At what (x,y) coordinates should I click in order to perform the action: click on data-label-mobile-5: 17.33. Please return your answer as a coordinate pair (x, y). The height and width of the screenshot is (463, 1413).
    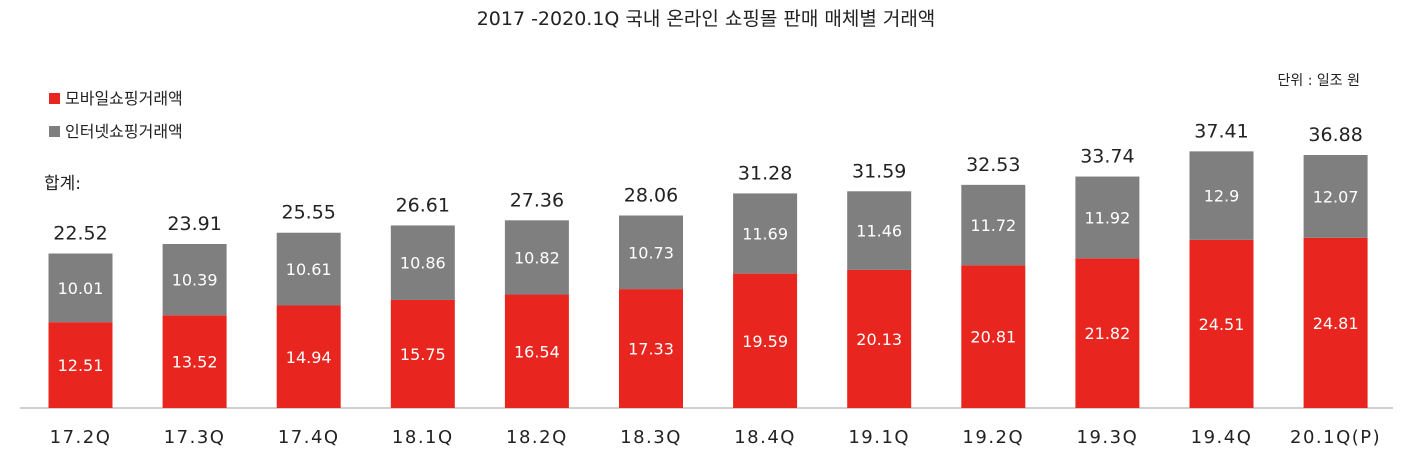
    Looking at the image, I should click on (651, 349).